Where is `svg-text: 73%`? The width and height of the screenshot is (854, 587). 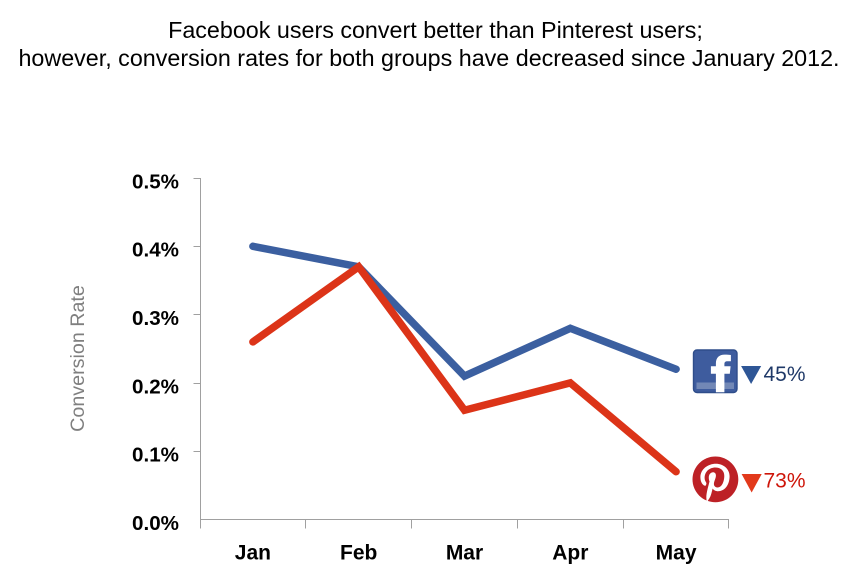
svg-text: 73% is located at coordinates (785, 481).